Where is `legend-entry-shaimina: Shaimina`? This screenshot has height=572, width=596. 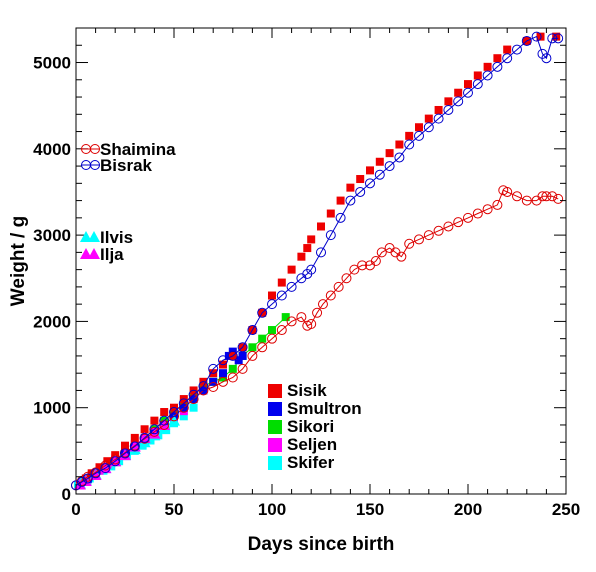 legend-entry-shaimina: Shaimina is located at coordinates (128, 149).